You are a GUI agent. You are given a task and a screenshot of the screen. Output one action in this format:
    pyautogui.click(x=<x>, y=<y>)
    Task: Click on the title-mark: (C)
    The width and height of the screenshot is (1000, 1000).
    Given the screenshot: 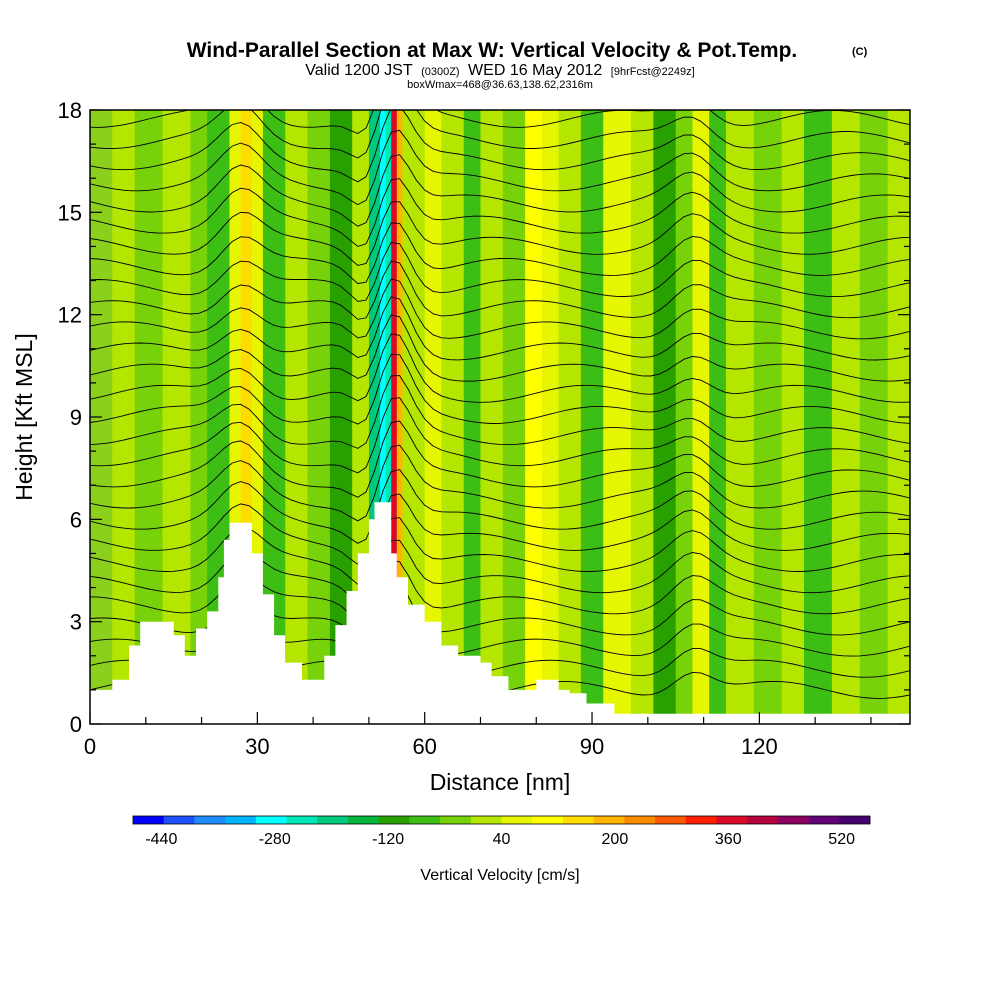 What is the action you would take?
    pyautogui.click(x=860, y=52)
    